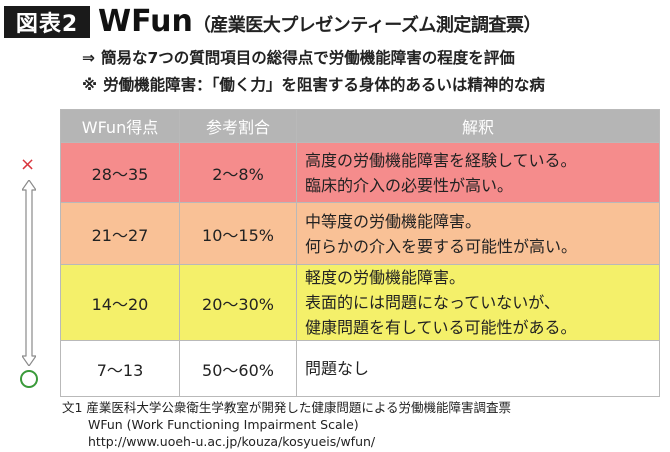  Describe the element at coordinates (238, 126) in the screenshot. I see `header-ratio: 参考割合` at that location.